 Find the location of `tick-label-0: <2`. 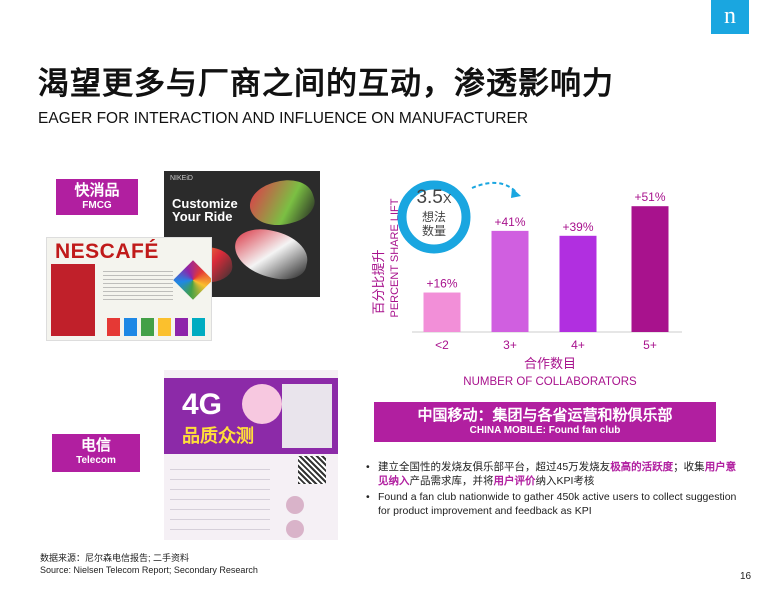

tick-label-0: <2 is located at coordinates (442, 345).